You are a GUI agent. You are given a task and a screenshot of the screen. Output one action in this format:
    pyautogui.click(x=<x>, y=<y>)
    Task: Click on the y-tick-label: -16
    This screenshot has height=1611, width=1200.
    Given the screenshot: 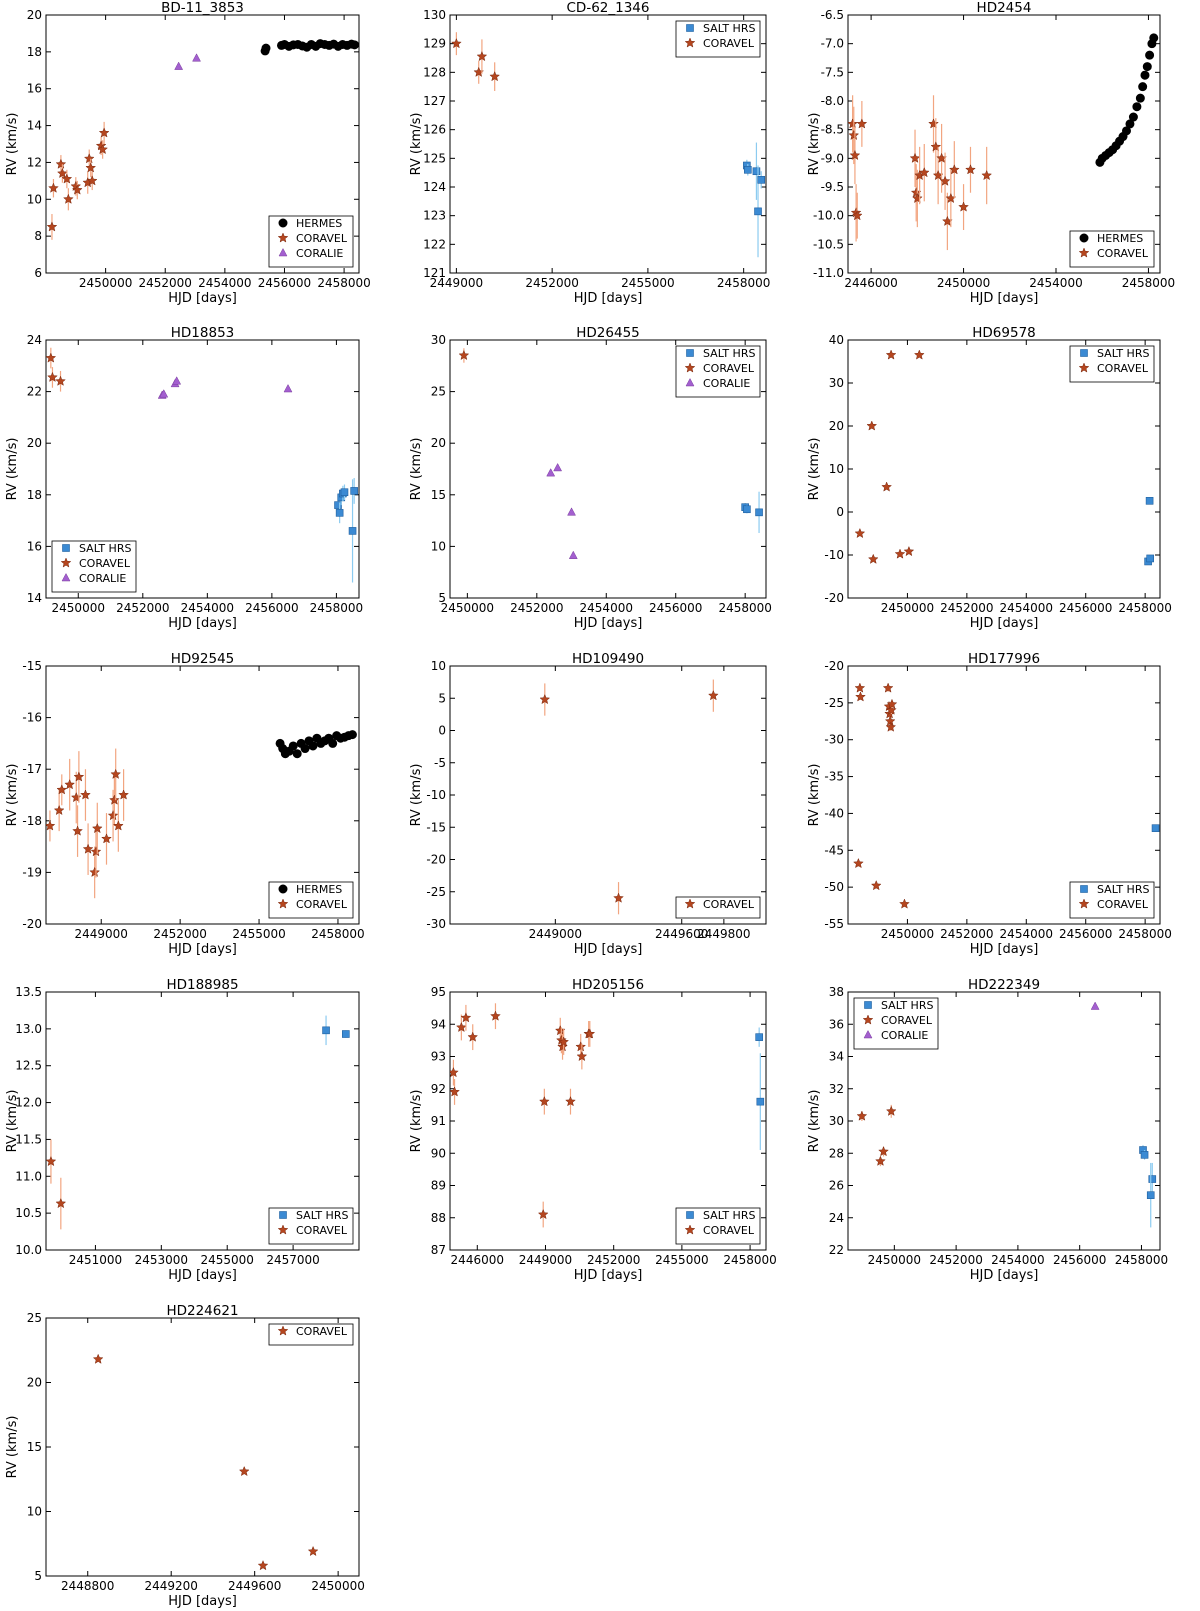 What is the action you would take?
    pyautogui.click(x=32, y=718)
    